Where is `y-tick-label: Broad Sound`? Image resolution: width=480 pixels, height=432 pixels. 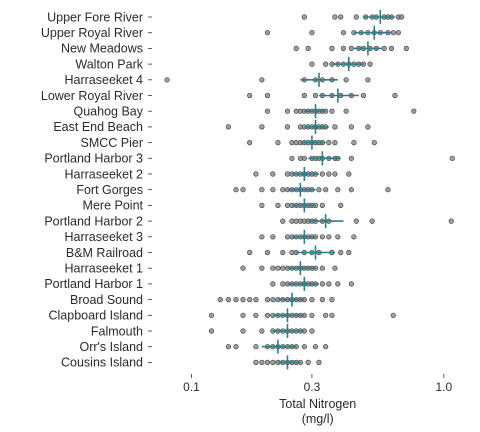 y-tick-label: Broad Sound is located at coordinates (106, 300).